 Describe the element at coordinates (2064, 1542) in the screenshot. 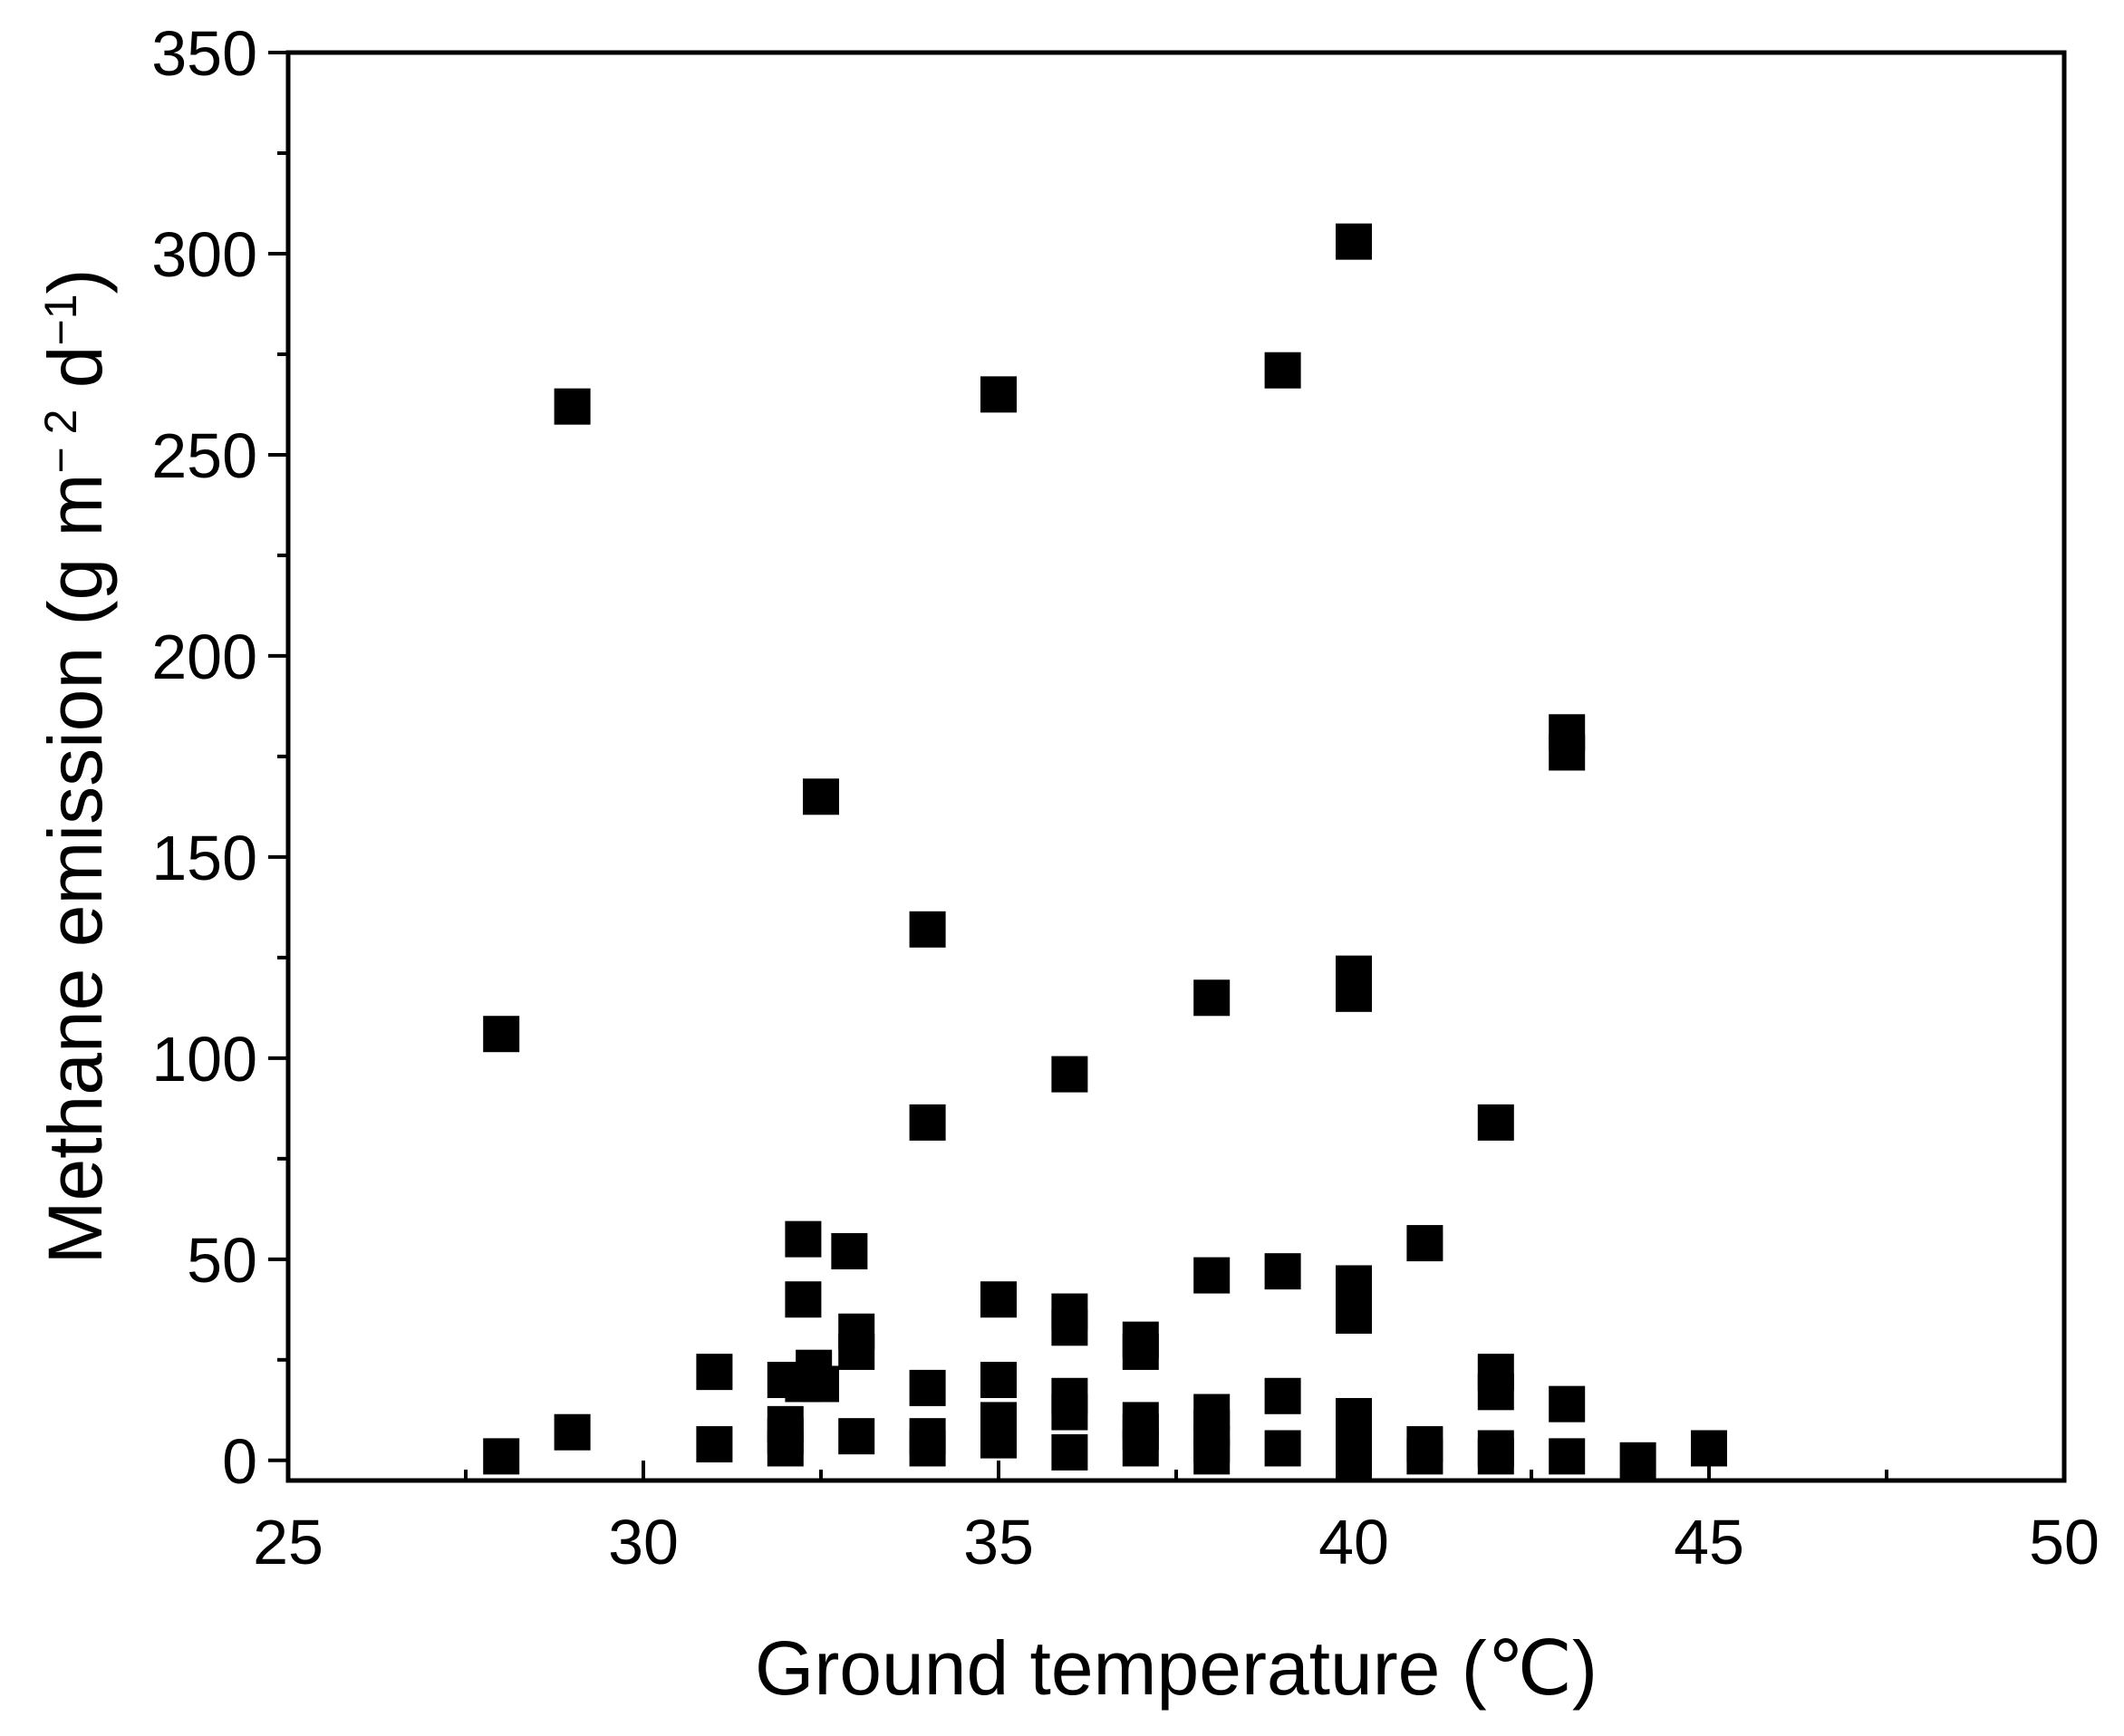

I see `x-tick-label: 50` at that location.